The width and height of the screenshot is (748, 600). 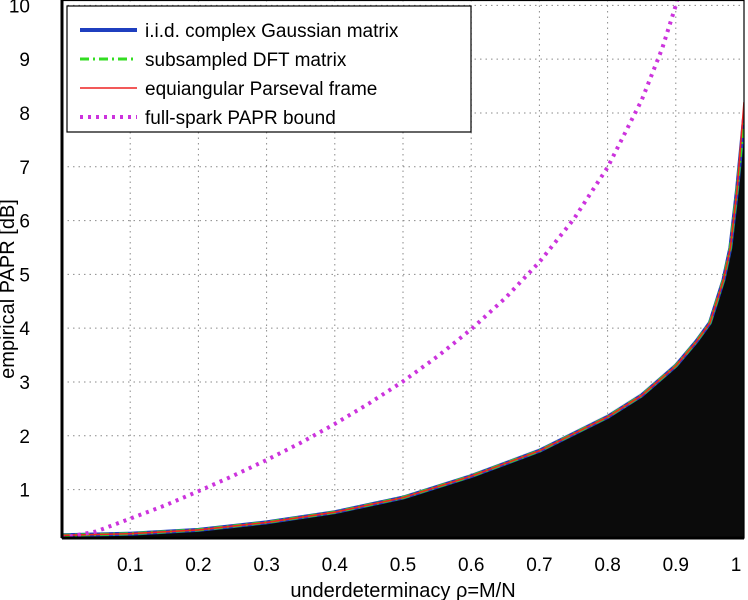 I want to click on y-tick-label: 8, so click(x=24, y=114).